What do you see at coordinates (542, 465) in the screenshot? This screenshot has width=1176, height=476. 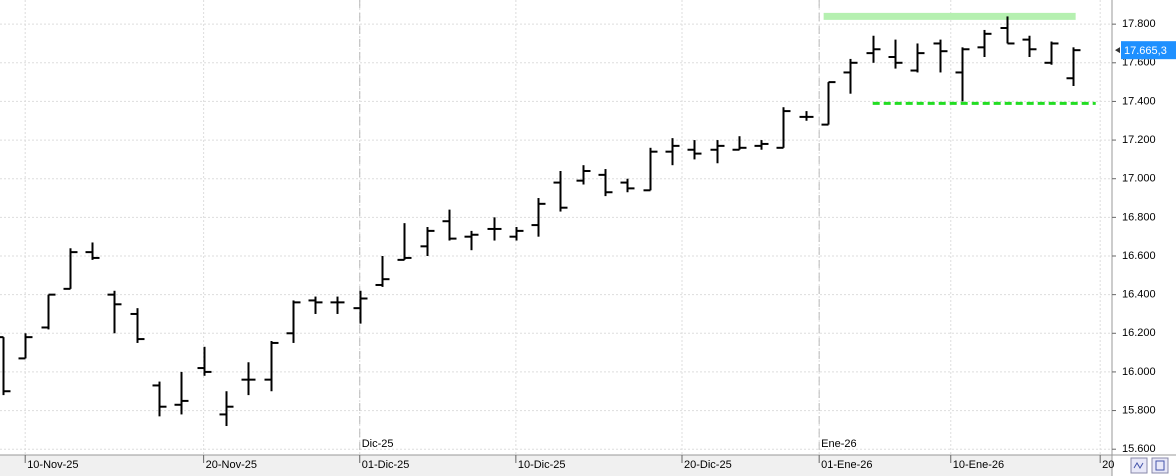 I see `x-tick-label: 10-Dic-25` at bounding box center [542, 465].